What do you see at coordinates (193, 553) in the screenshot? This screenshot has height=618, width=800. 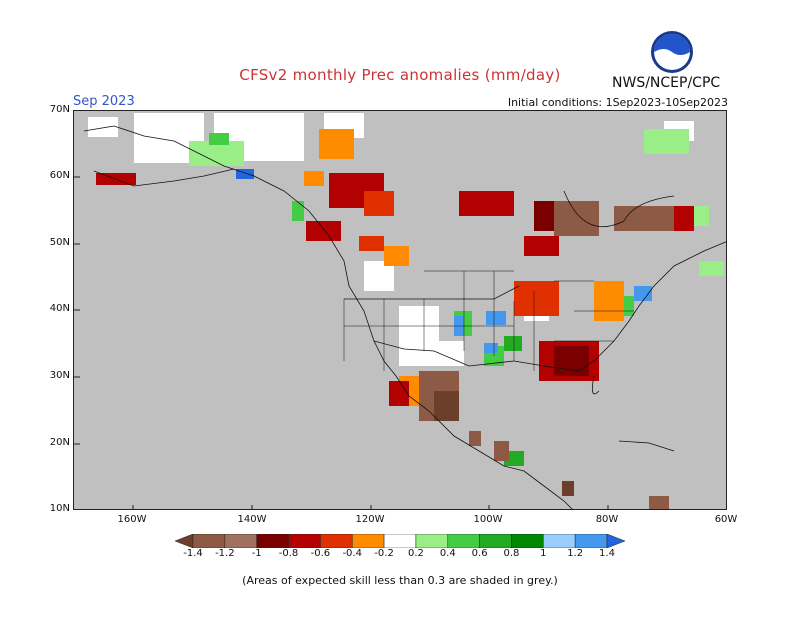 I see `colorbar-label: -1.4` at bounding box center [193, 553].